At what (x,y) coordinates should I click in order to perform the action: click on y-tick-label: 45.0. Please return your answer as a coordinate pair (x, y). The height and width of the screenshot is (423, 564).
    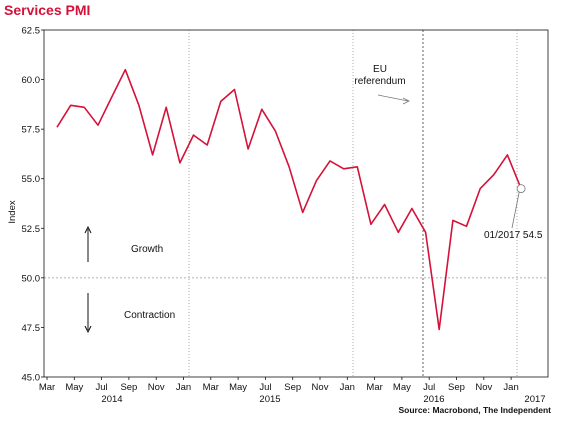
    Looking at the image, I should click on (31, 378).